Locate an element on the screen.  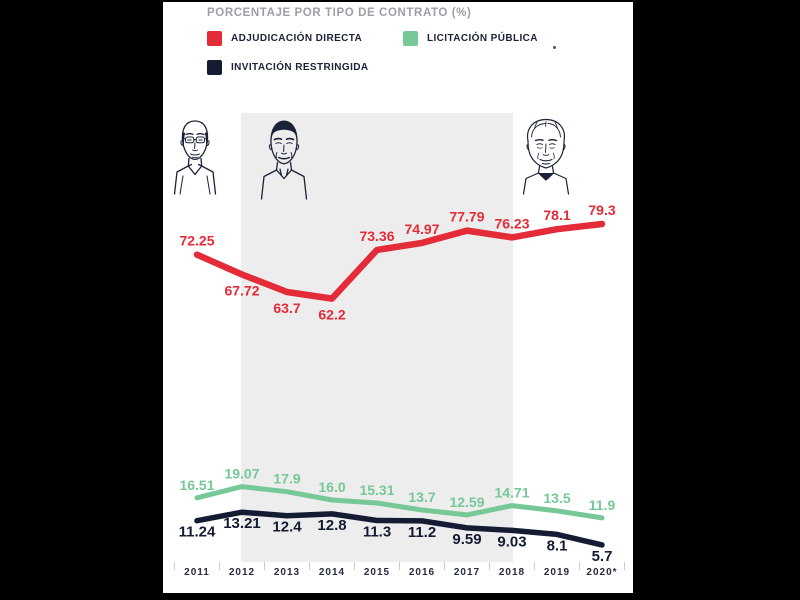
data-label-invitacion-restringida-2018: 9.03 is located at coordinates (511, 541).